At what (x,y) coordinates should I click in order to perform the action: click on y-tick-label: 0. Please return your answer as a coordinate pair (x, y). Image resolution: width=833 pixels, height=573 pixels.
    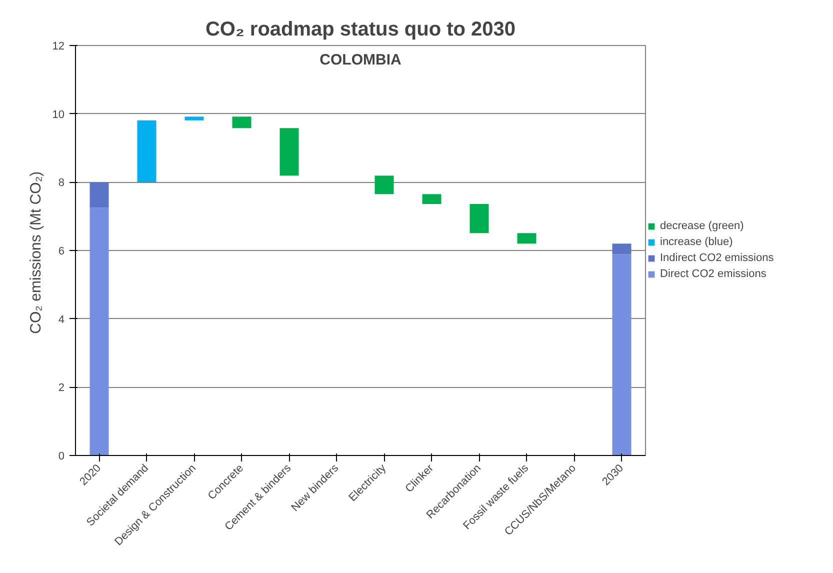
    Looking at the image, I should click on (61, 456).